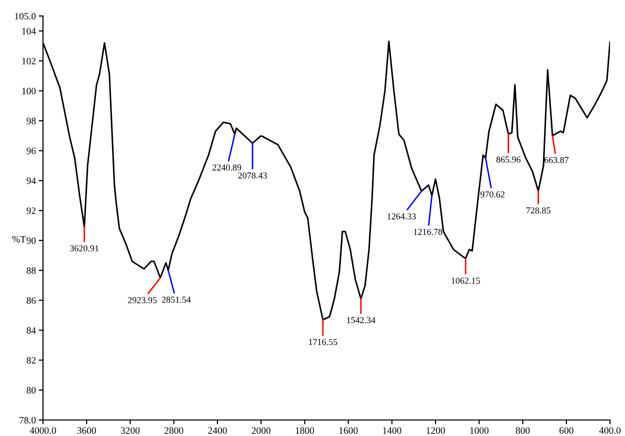 The height and width of the screenshot is (436, 625). I want to click on x-tick-label: 600, so click(567, 430).